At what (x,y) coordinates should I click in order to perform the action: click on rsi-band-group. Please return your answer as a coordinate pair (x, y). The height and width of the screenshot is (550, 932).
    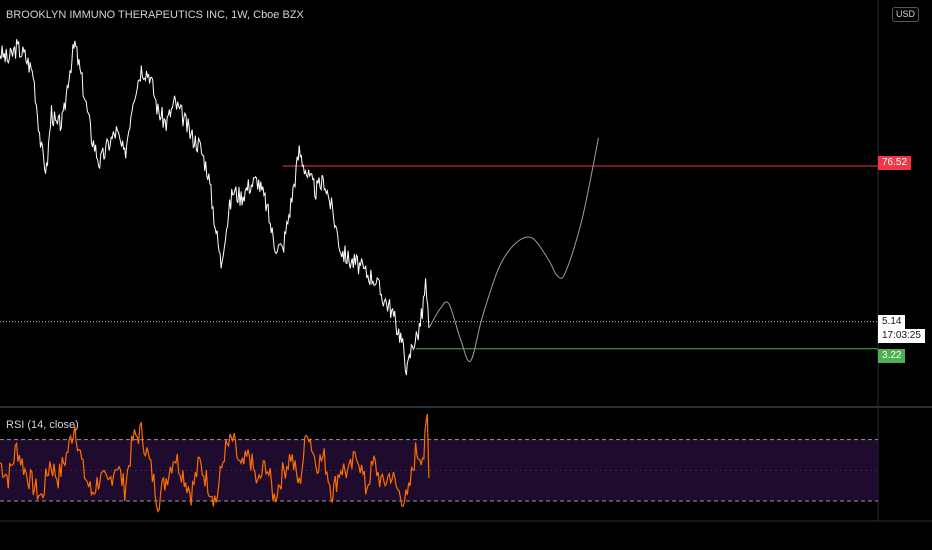
    Looking at the image, I should click on (439, 470).